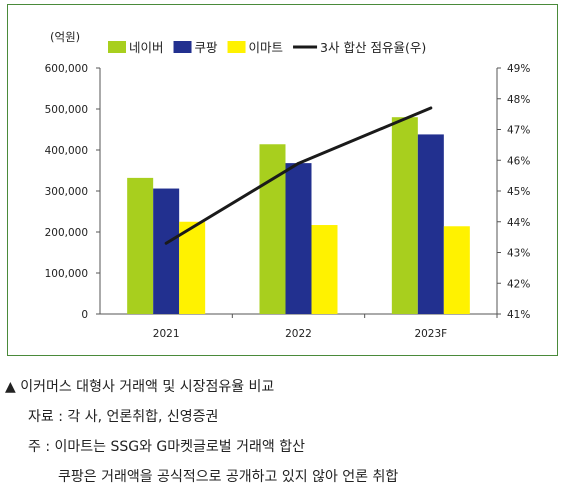  Describe the element at coordinates (518, 131) in the screenshot. I see `right-tick-label: 47%` at that location.